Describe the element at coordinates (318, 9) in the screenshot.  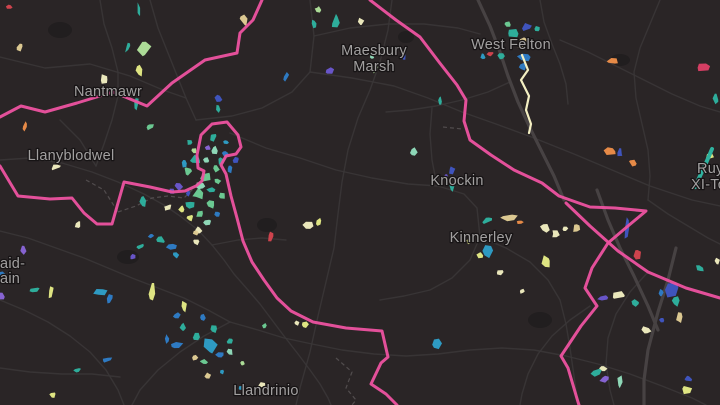
I see `parcel-polygon-lgreen` at that location.